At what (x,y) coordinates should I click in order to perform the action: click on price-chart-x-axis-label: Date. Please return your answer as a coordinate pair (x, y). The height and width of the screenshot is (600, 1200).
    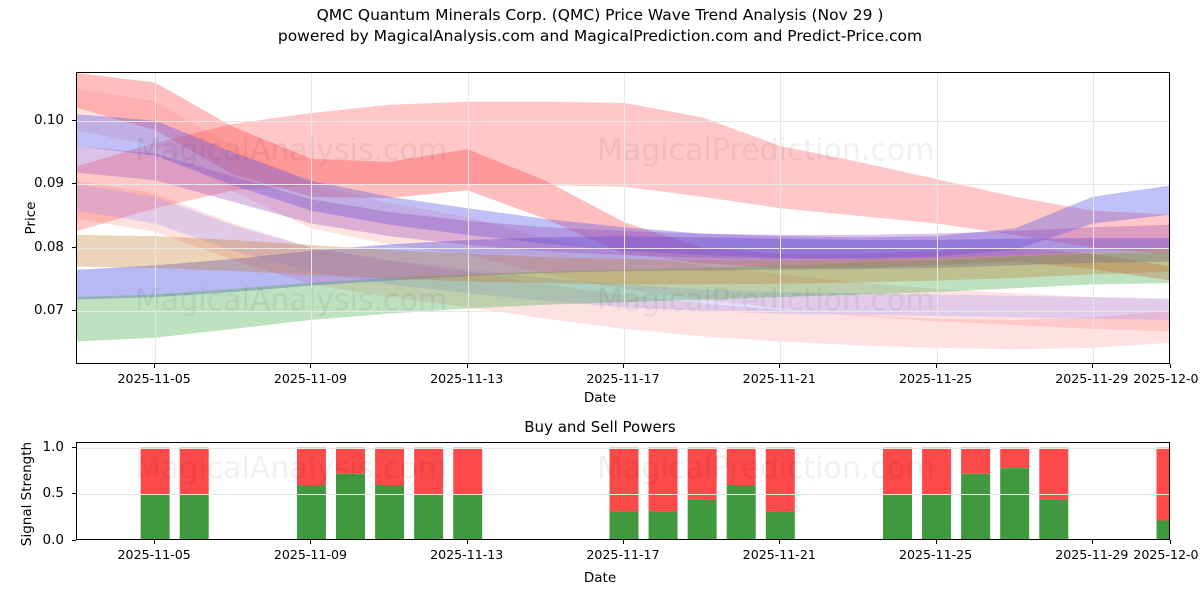
    Looking at the image, I should click on (600, 398).